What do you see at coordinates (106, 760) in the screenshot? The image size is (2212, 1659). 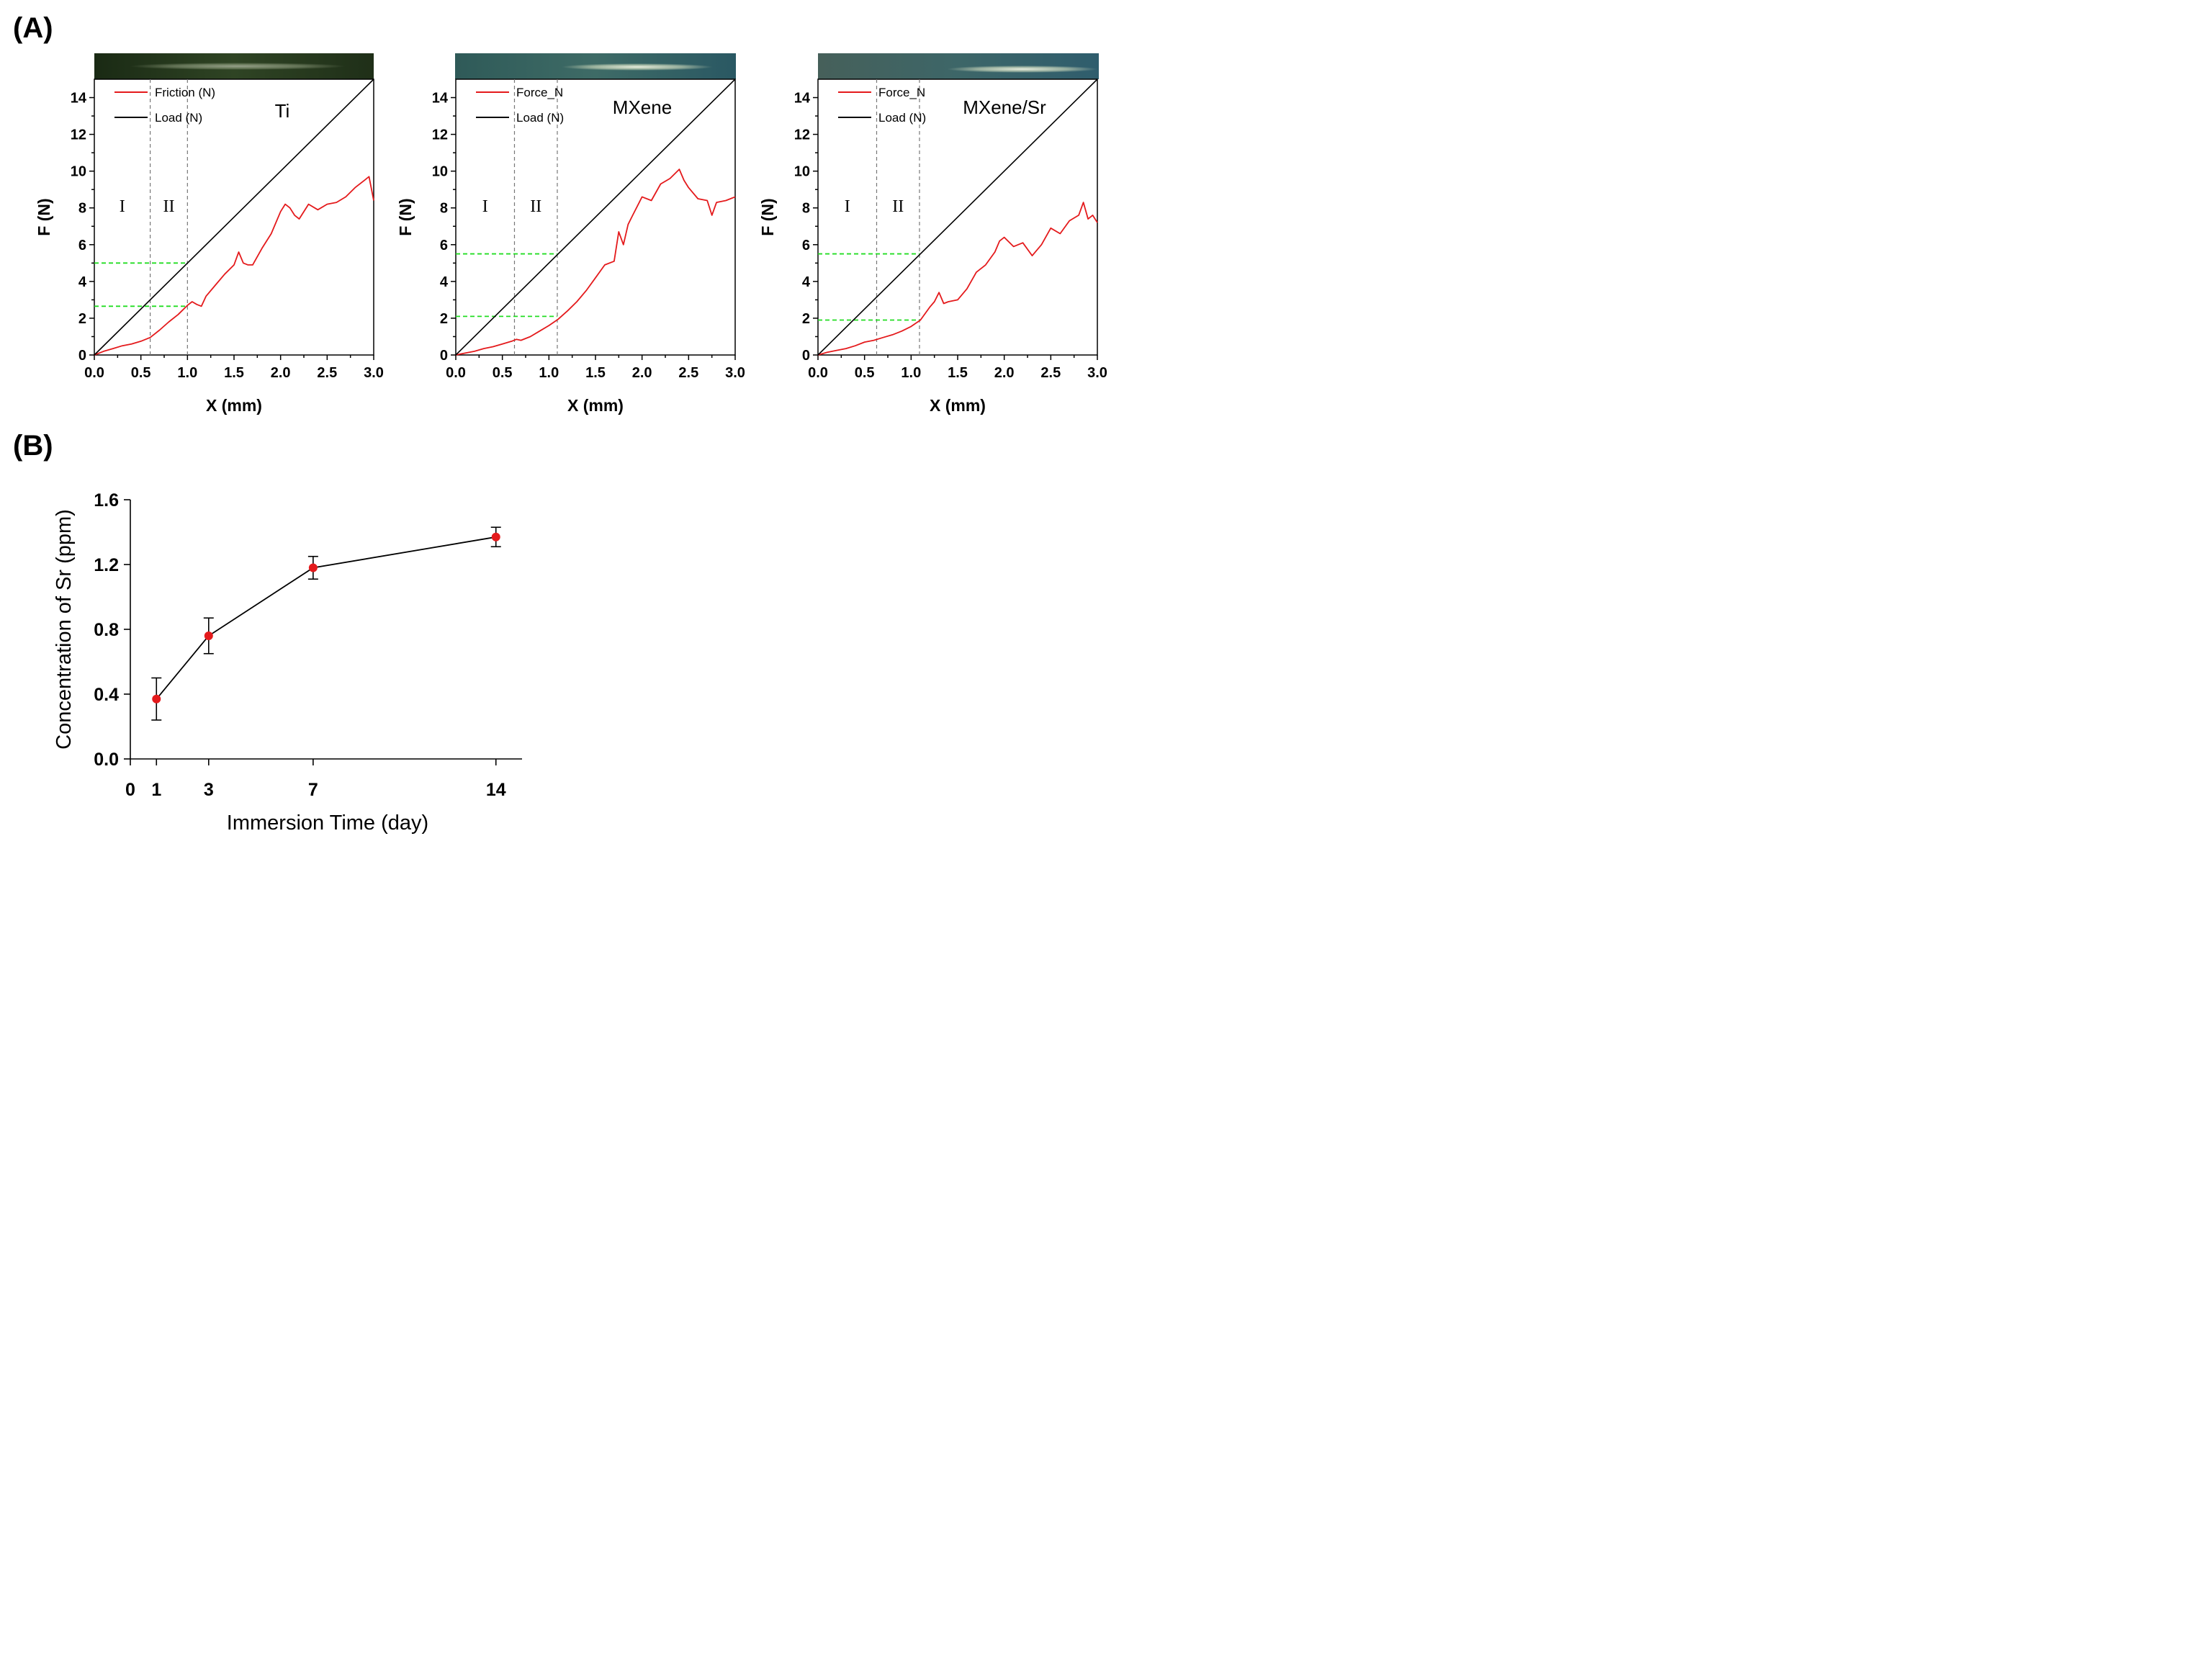 I see `y-tick-label: 0.0` at bounding box center [106, 760].